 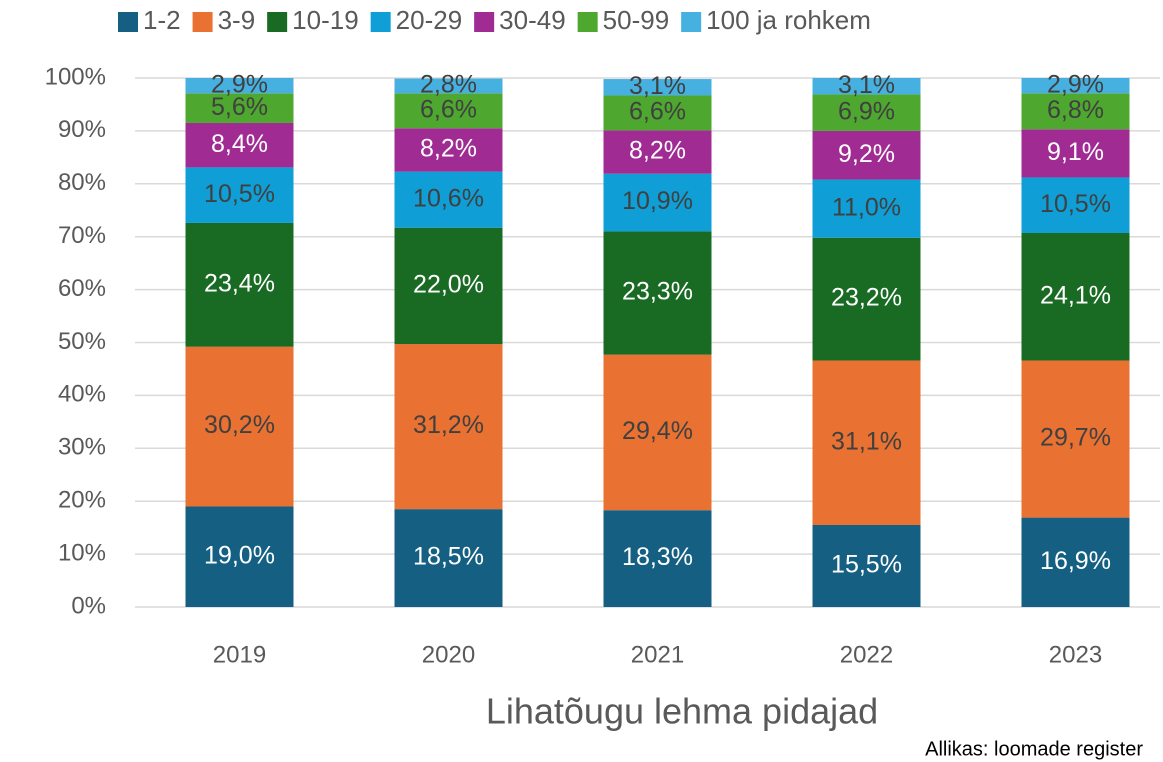 I want to click on data-label: 31,2%, so click(x=448, y=425).